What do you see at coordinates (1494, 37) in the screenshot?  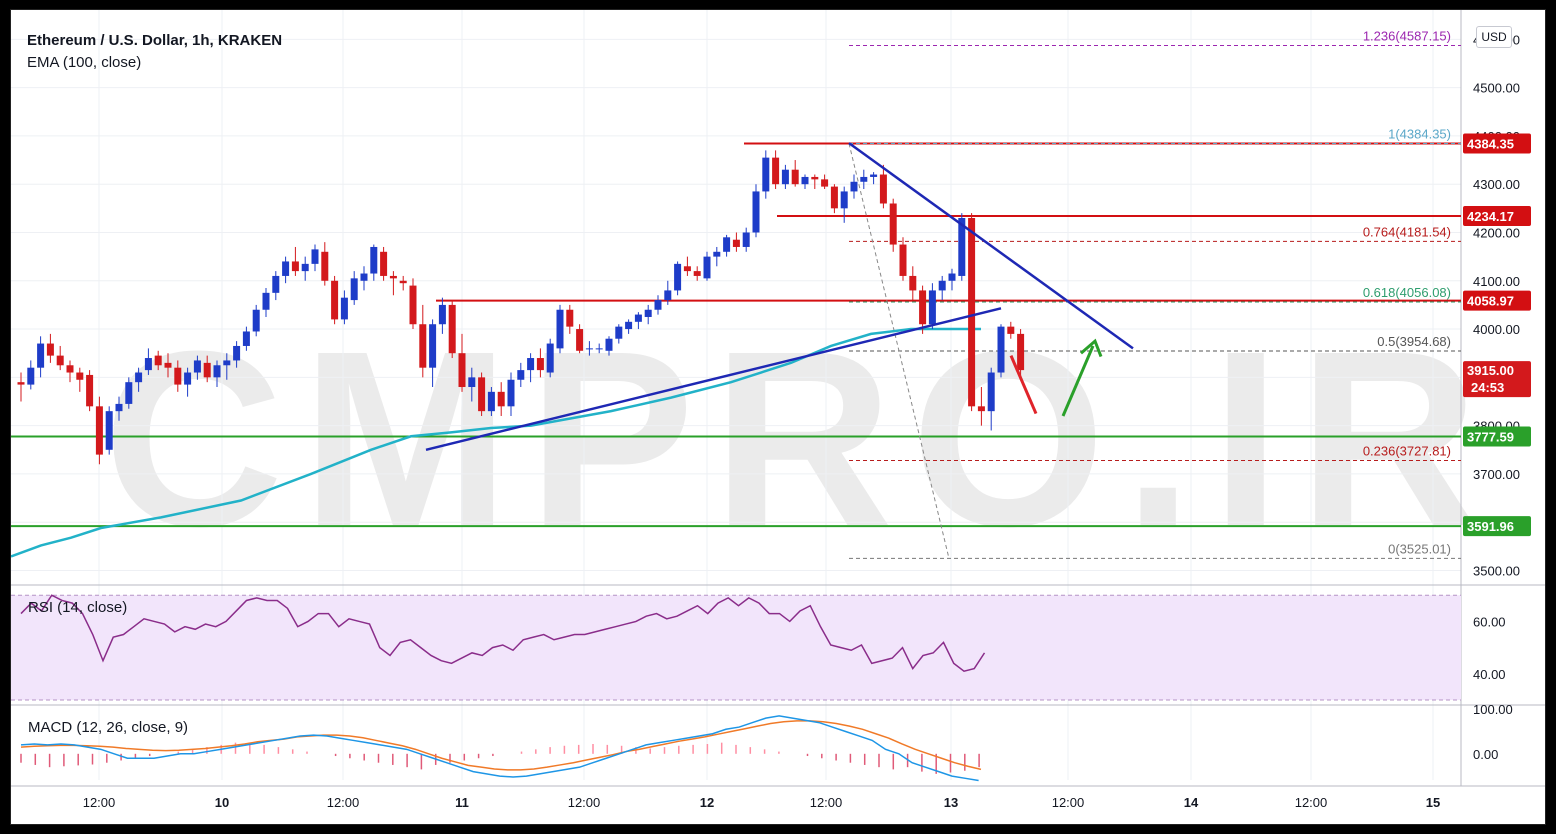 I see `currency-button: USD` at bounding box center [1494, 37].